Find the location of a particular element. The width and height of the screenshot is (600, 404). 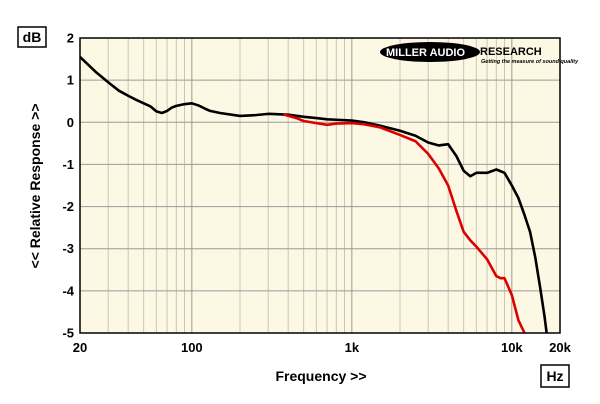

logo-main-text: MILLER AUDIO is located at coordinates (425, 53).